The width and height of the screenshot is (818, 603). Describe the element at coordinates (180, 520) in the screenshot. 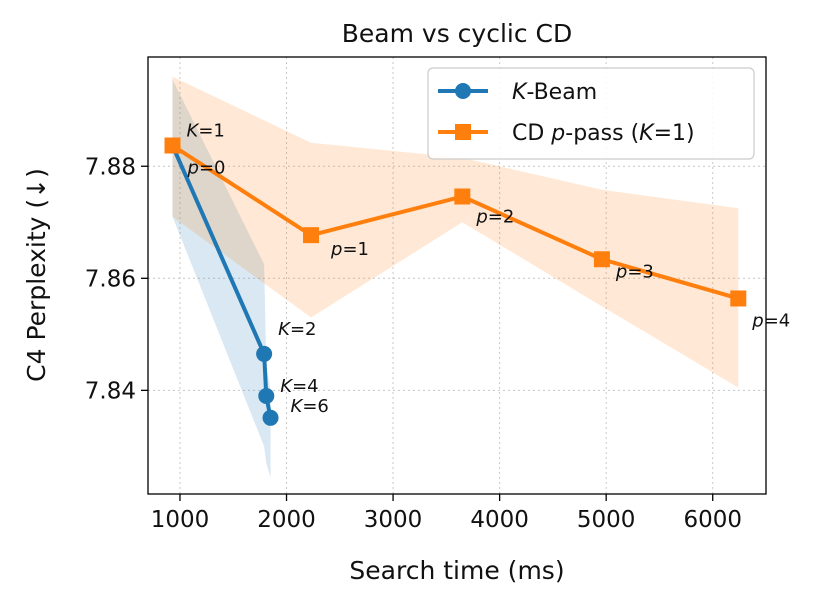

I see `x-tick-label: 1000` at that location.